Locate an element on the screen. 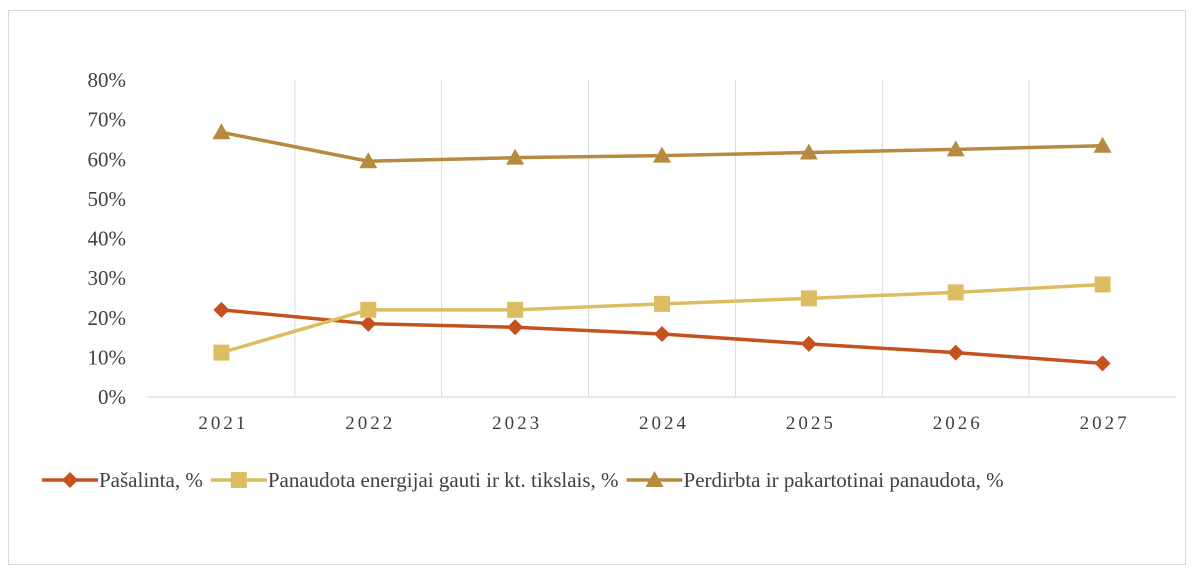 This screenshot has height=575, width=1198. x-tick-labels: 2021 2022 2023 2024 2025 2026 2027 is located at coordinates (664, 423).